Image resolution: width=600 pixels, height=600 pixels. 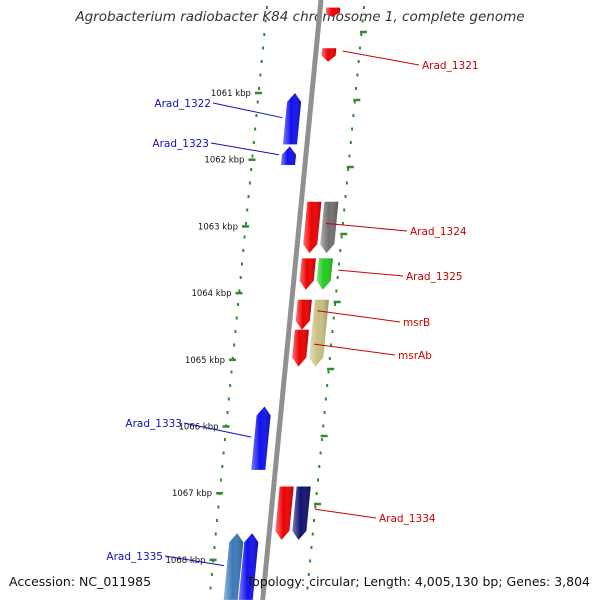 I want to click on gene-shading-g12, so click(x=284, y=513).